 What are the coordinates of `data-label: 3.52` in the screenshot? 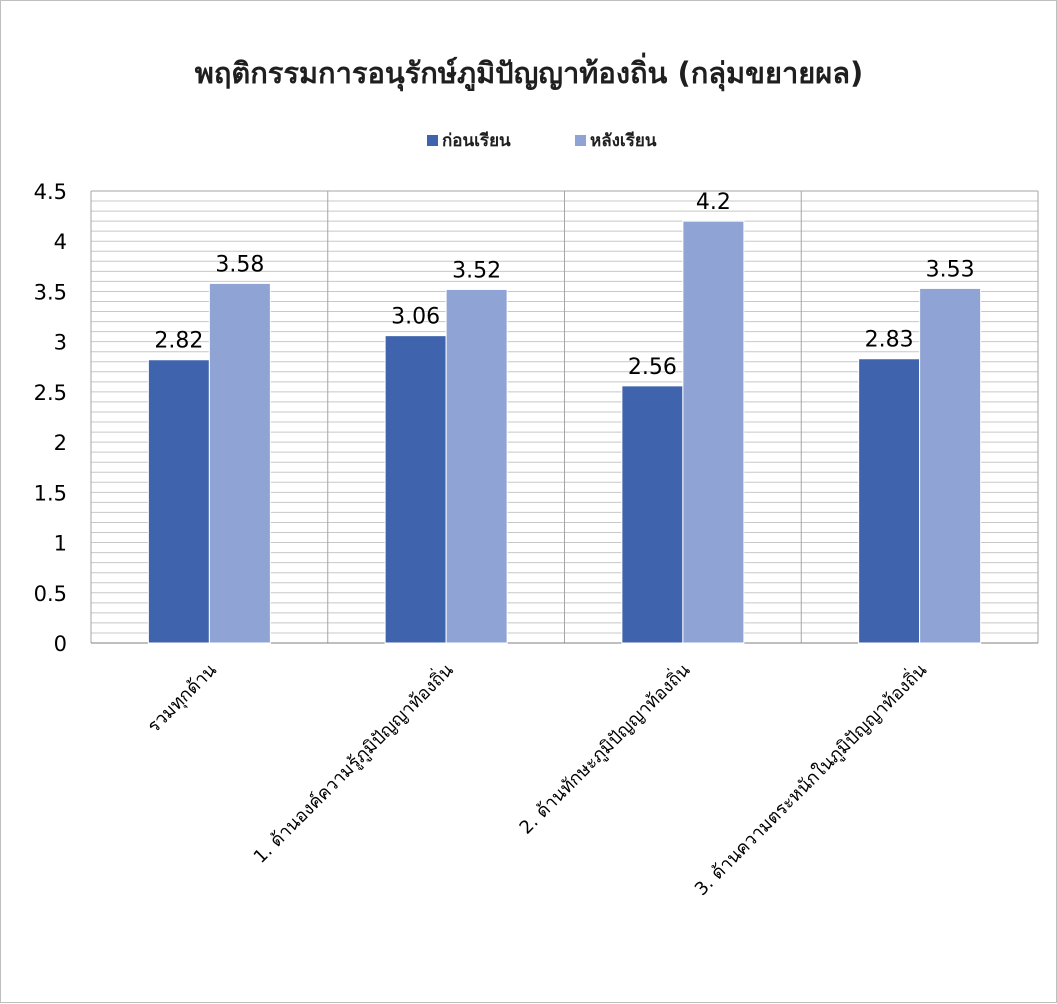 It's located at (476, 270).